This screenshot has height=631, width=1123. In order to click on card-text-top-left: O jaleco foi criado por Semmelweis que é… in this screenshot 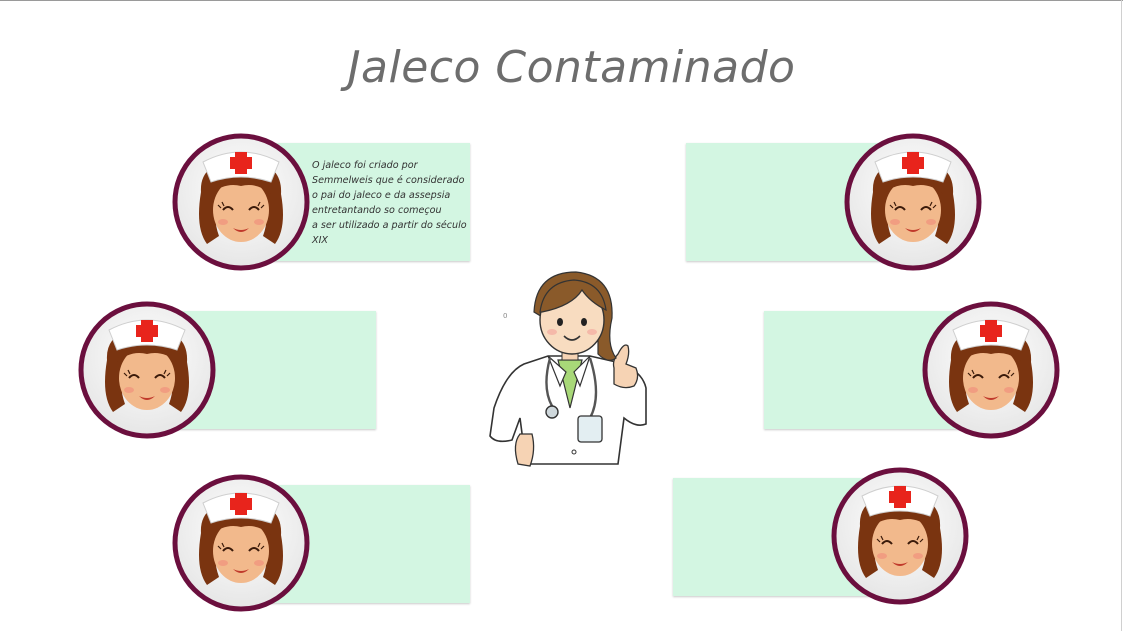, I will do `click(389, 203)`.